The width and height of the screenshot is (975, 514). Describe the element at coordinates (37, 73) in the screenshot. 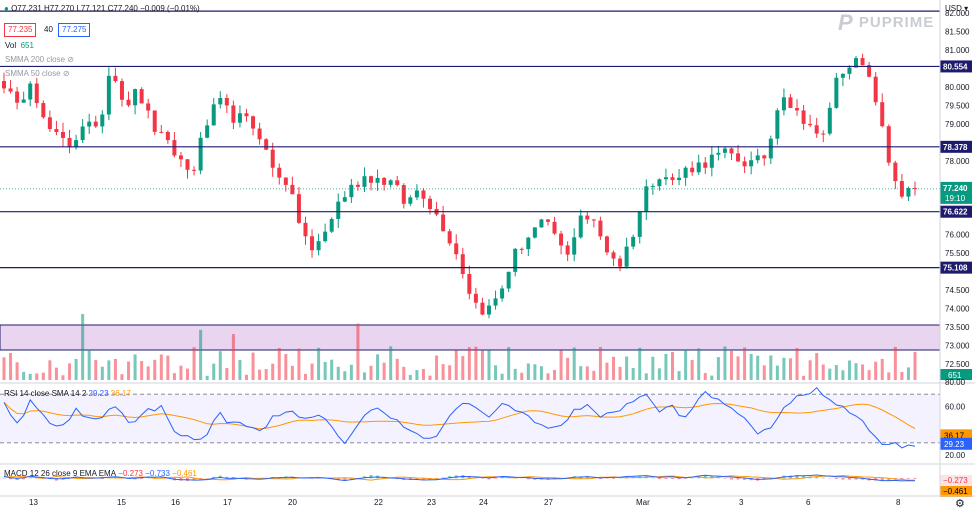

I see `smma50-legend: SMMA 50 close ⊘` at that location.